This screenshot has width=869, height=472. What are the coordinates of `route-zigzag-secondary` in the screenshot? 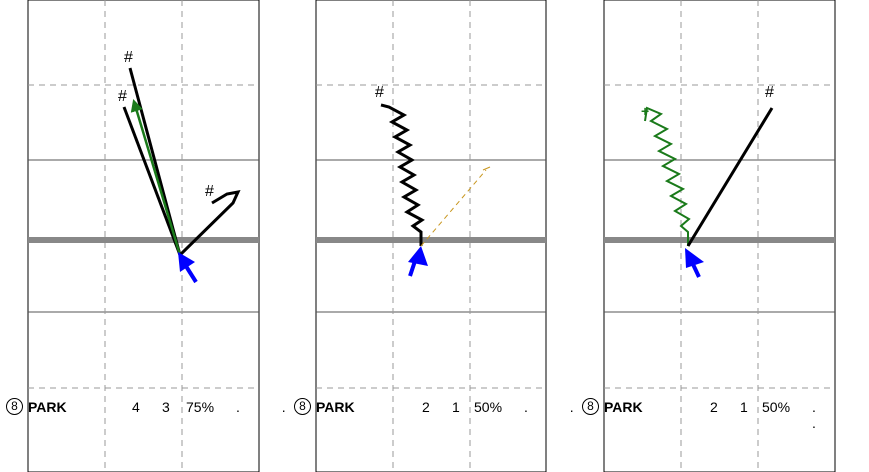 It's located at (667, 176).